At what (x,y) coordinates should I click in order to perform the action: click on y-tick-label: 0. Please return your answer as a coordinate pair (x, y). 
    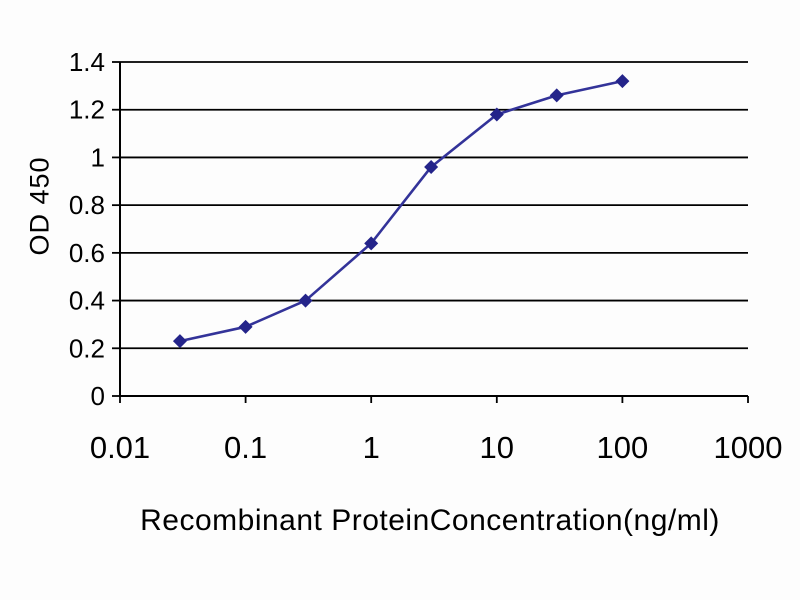
    Looking at the image, I should click on (98, 396).